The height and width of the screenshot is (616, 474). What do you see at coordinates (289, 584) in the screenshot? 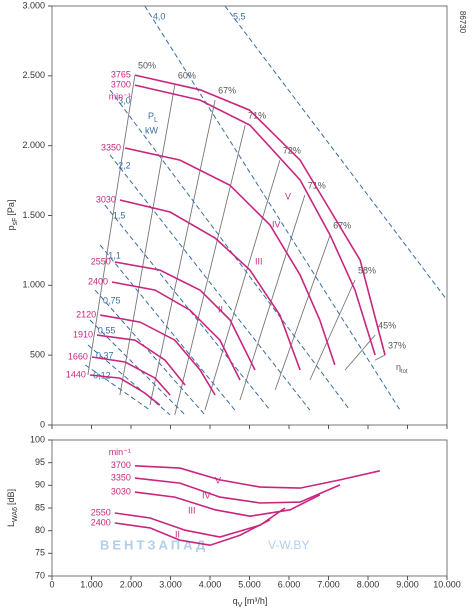
I see `x-tick-label: 6.000` at bounding box center [289, 584].